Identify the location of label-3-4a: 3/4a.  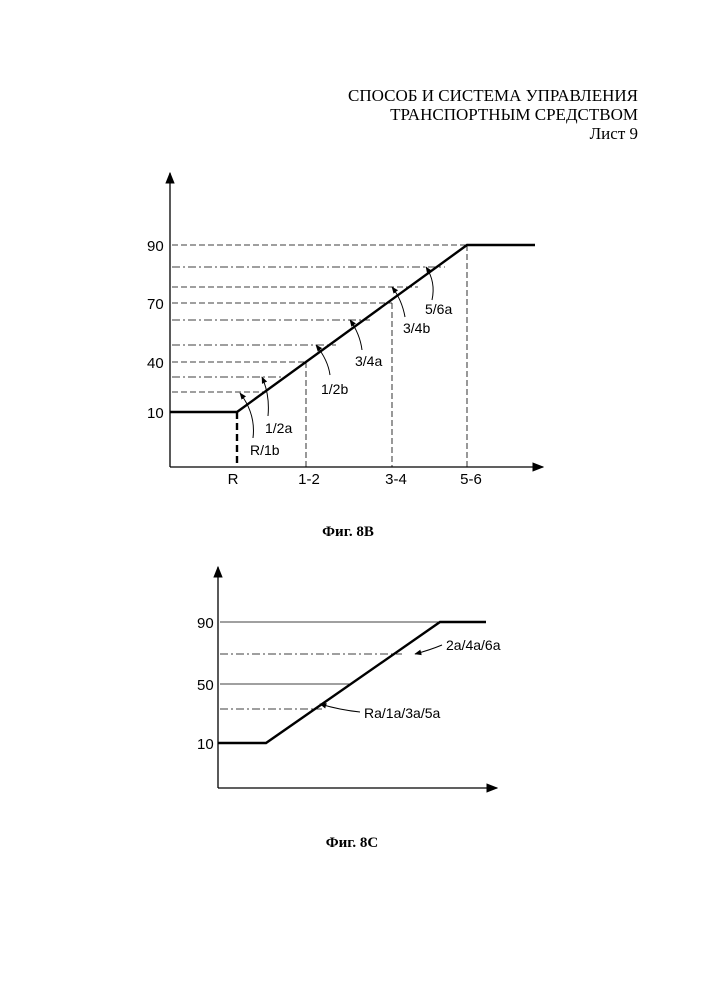
(368, 361).